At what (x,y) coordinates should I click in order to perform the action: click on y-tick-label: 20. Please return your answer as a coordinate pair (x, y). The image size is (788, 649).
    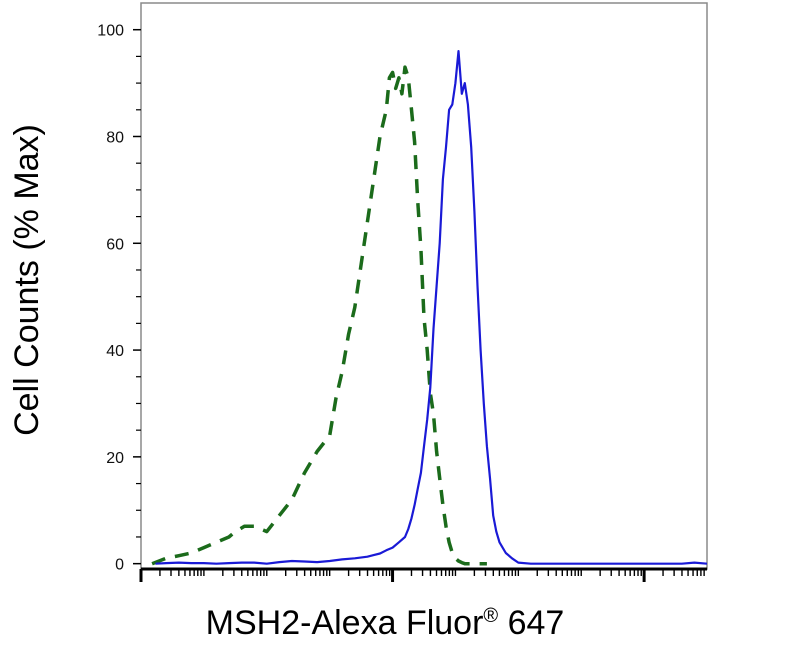
    Looking at the image, I should click on (115, 458).